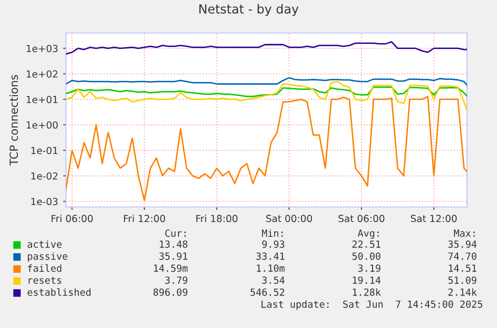 The height and width of the screenshot is (328, 497). I want to click on x-tick-label: Fri 12:00, so click(145, 218).